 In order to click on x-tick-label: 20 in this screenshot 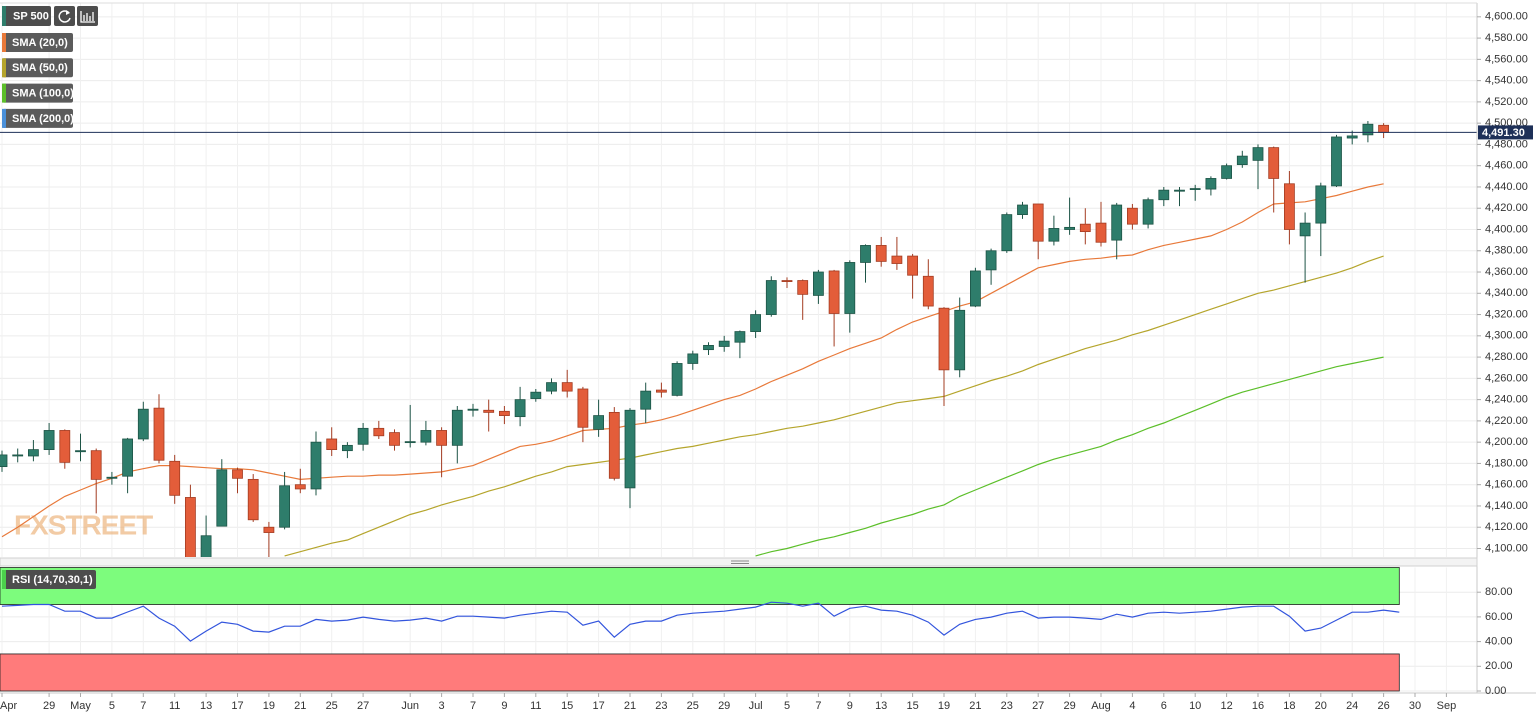, I will do `click(1321, 706)`.